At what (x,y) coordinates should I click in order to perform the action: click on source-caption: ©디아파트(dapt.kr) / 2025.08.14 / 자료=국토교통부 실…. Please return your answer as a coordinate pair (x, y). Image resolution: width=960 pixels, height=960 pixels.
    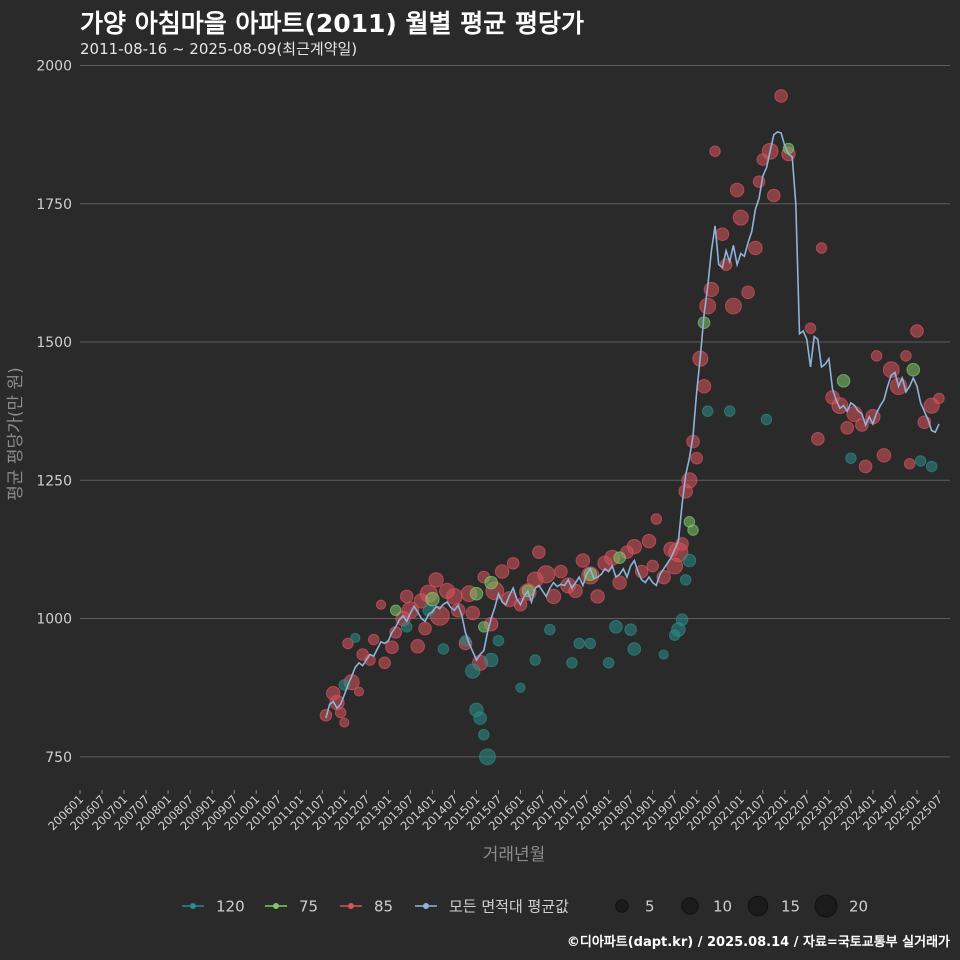
    Looking at the image, I should click on (758, 942).